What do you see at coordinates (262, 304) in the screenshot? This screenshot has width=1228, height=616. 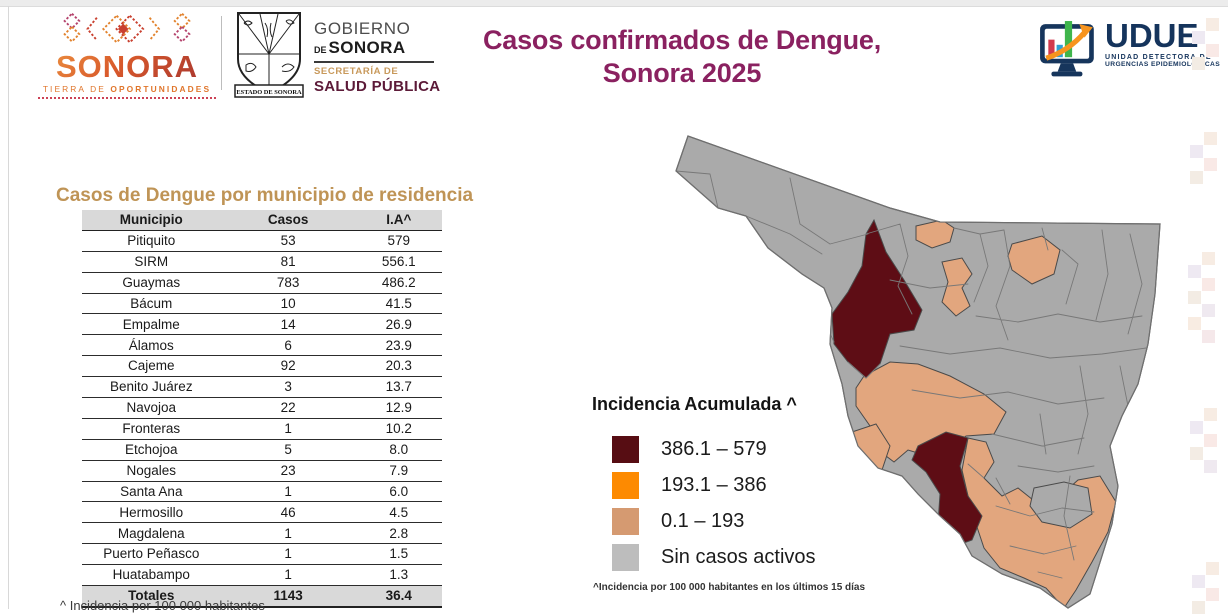 I see `table-row: Bácum 10 41.5` at bounding box center [262, 304].